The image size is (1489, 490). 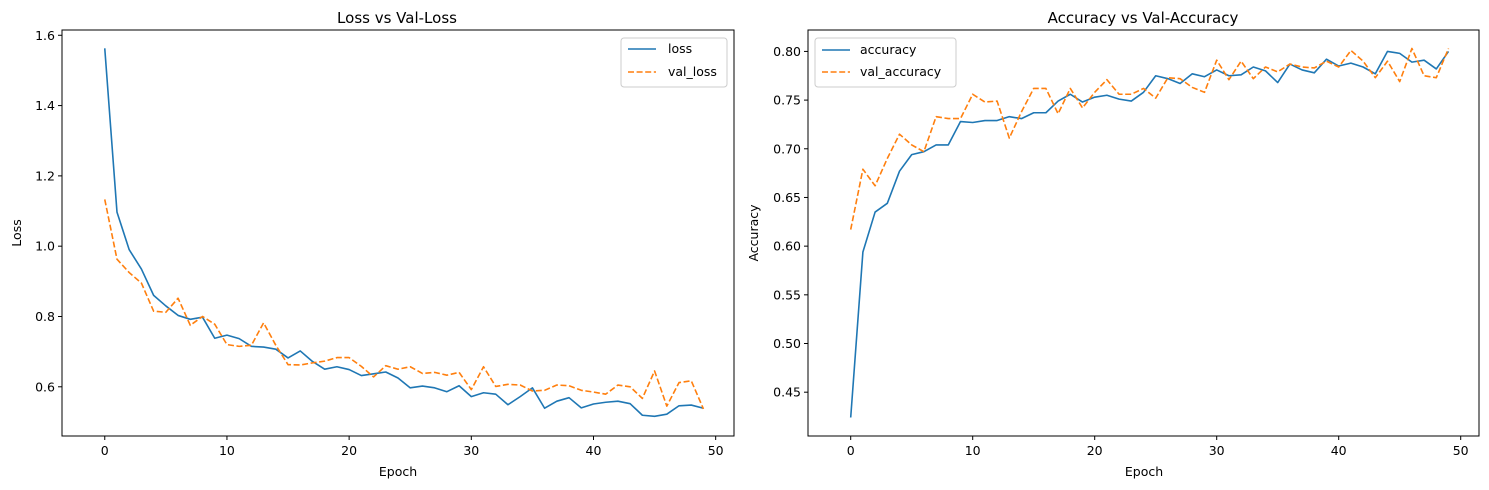 I want to click on y-tick-label: 1.2, so click(x=45, y=175).